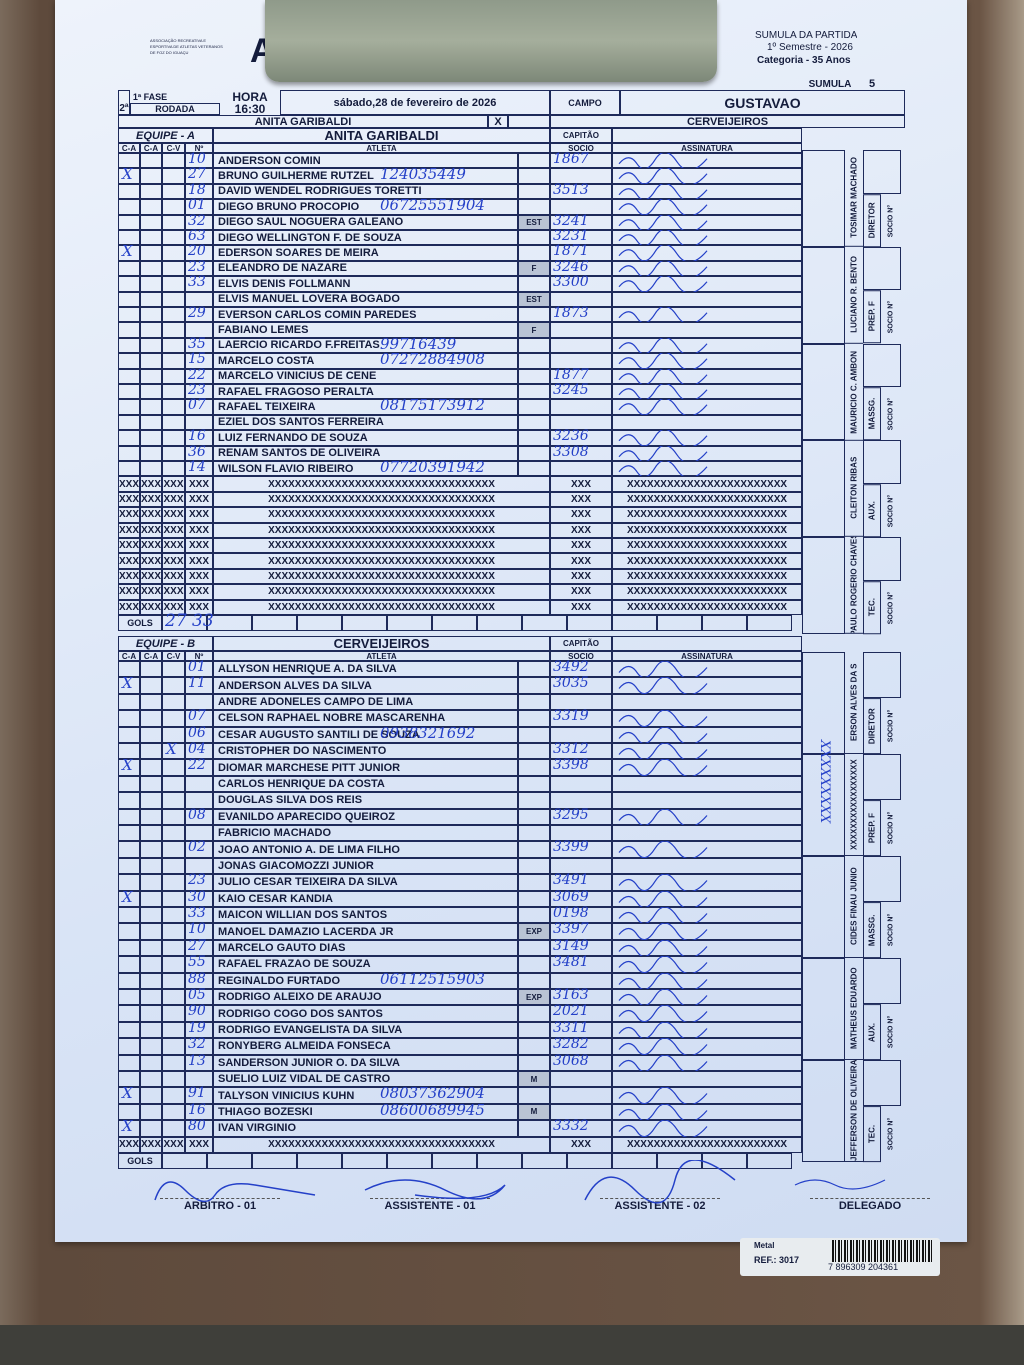  I want to click on player-name: IVAN VIRGINIO, so click(365, 1128).